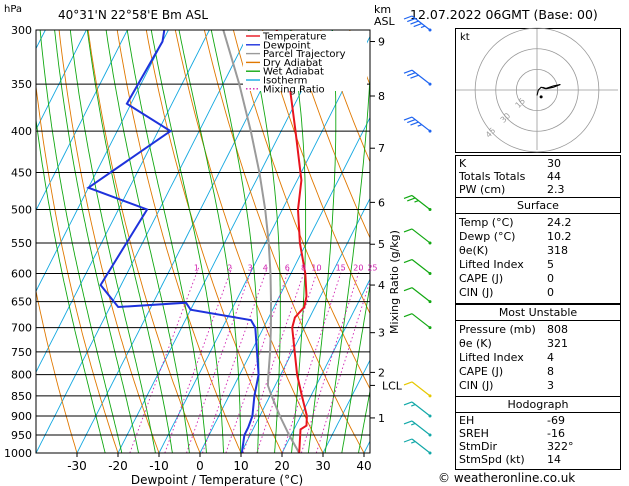  I want to click on surface-title: Surface, so click(538, 205).